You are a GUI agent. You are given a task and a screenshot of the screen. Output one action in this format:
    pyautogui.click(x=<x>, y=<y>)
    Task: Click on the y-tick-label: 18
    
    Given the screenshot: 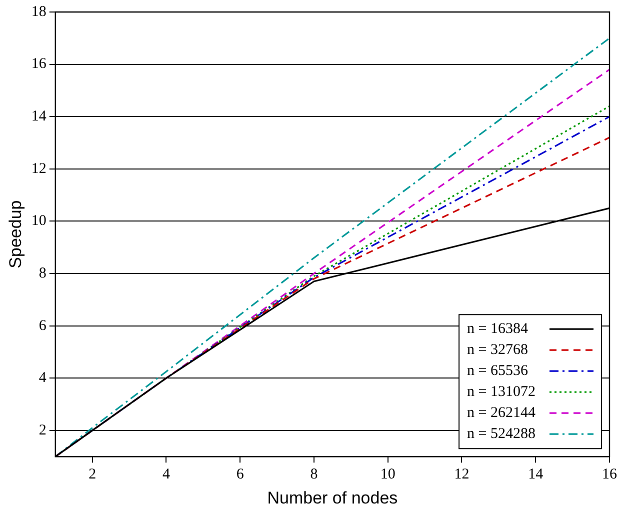 What is the action you would take?
    pyautogui.click(x=38, y=12)
    